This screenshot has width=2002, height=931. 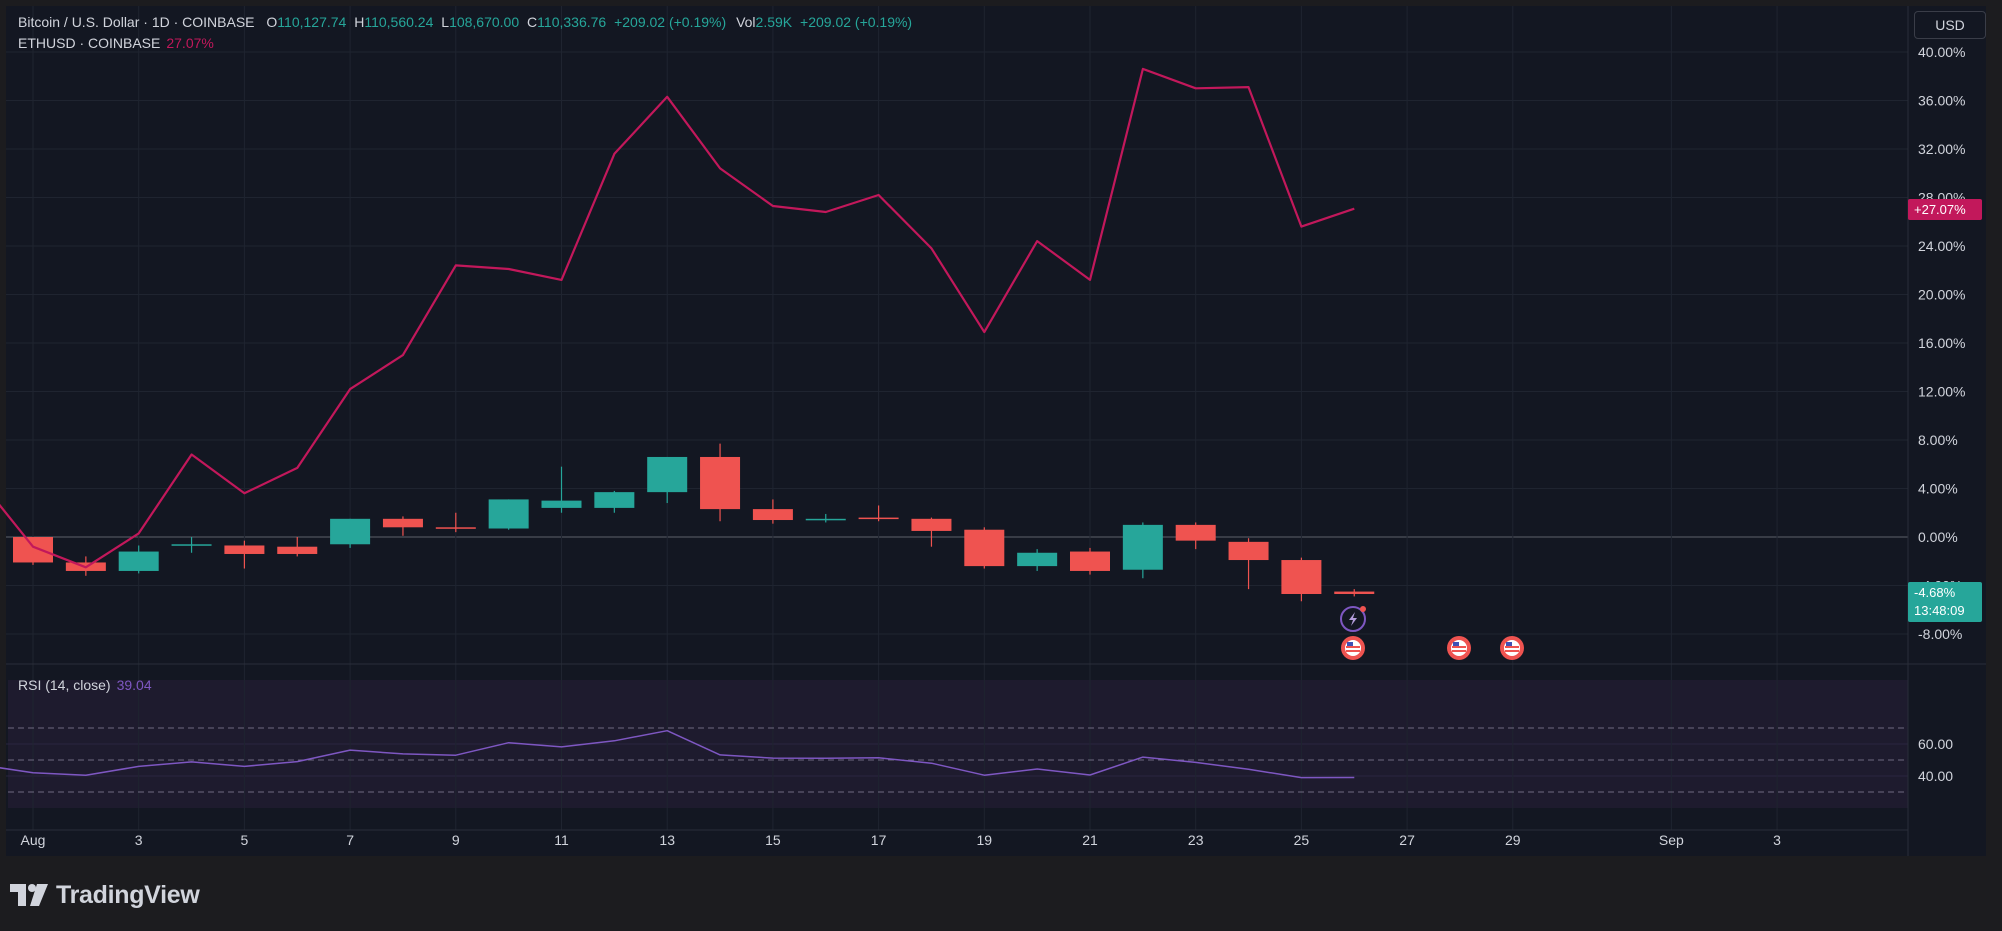 I want to click on lightning-event-icon, so click(x=1353, y=619).